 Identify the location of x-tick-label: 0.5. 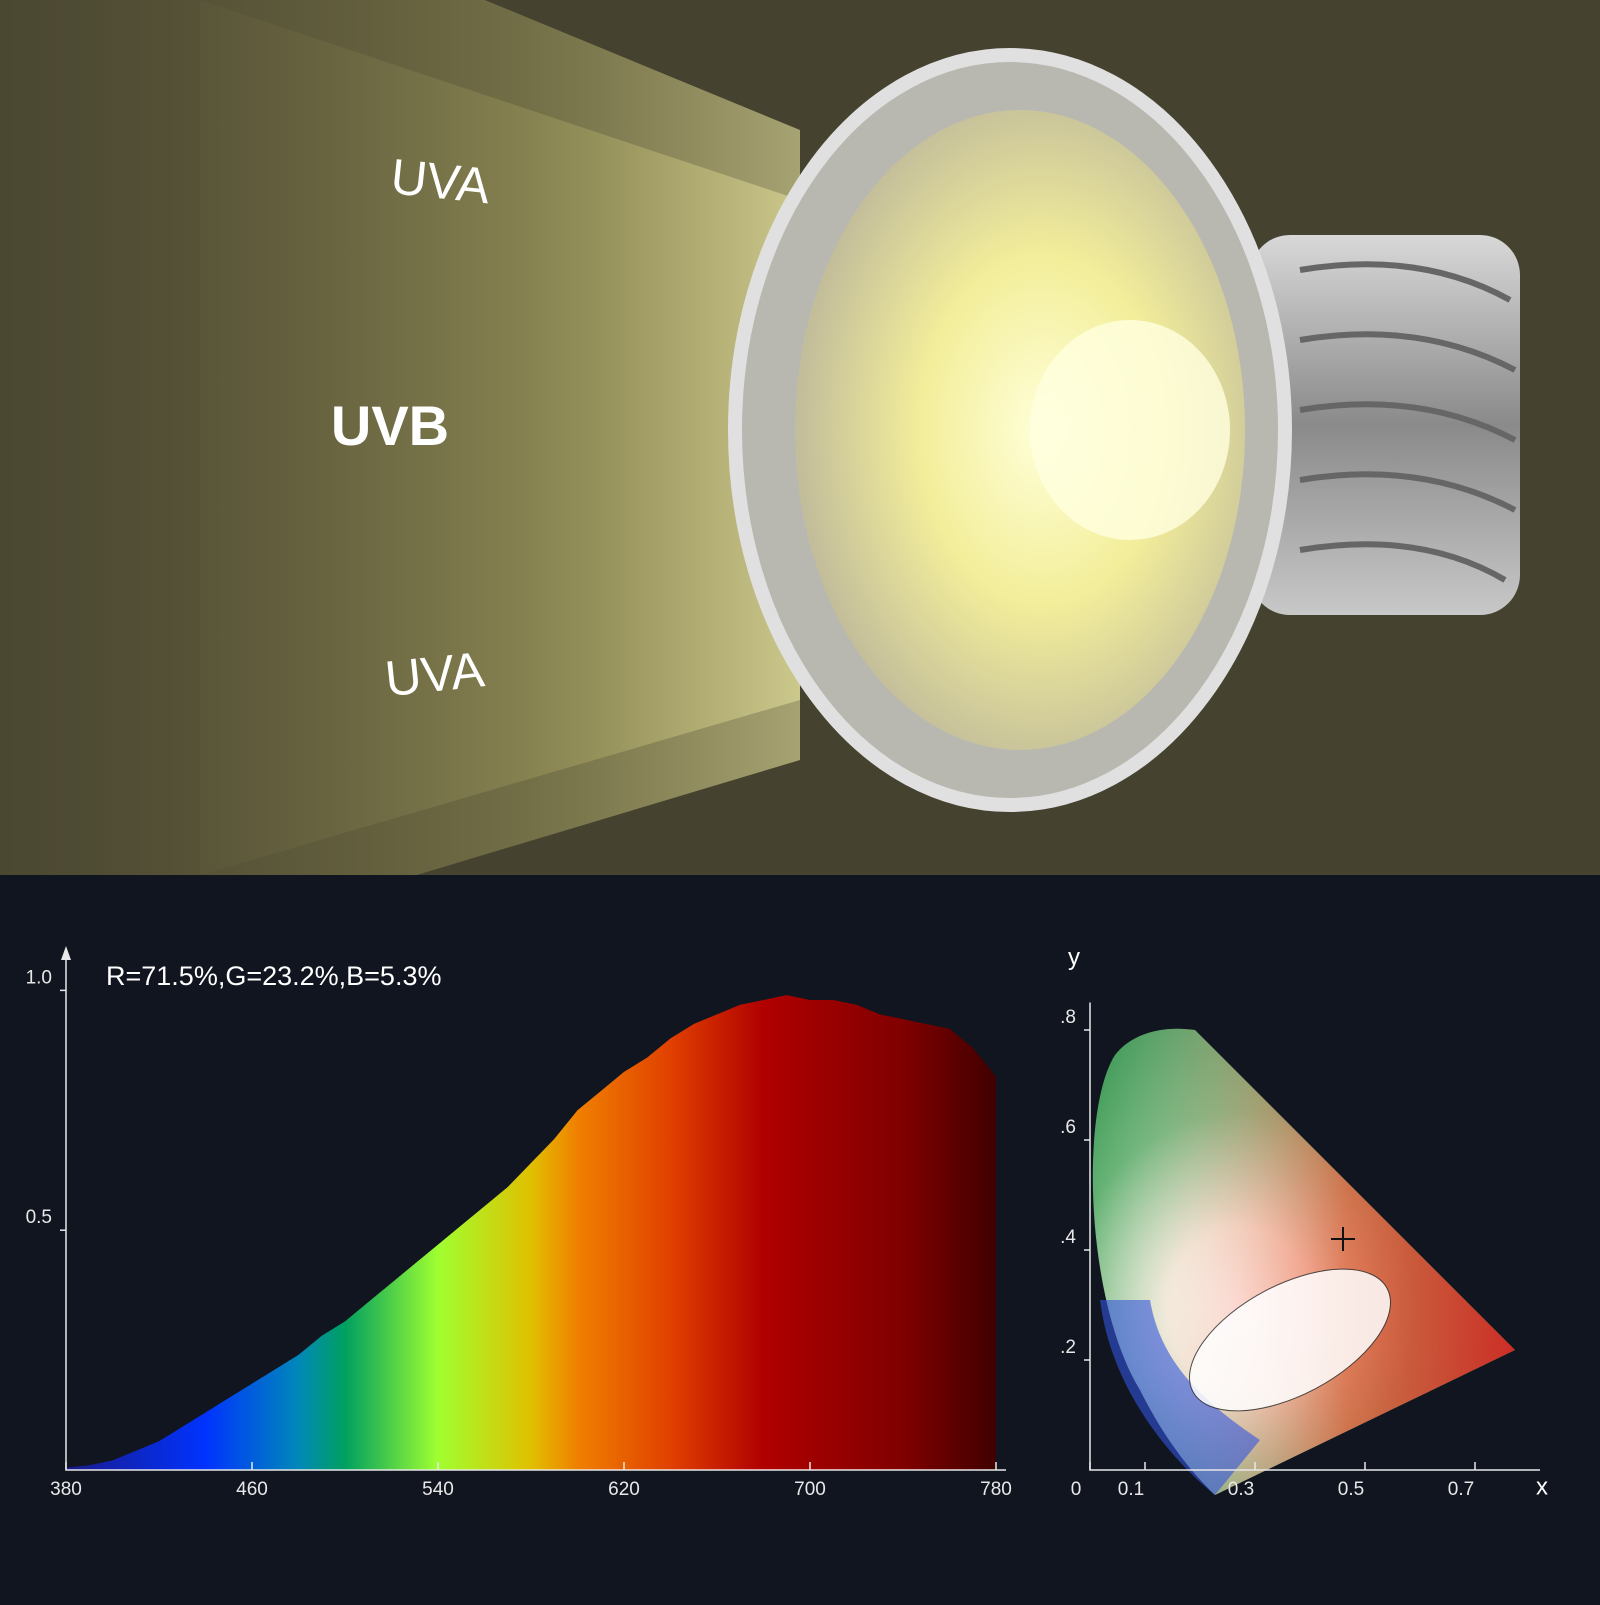
(1351, 1489).